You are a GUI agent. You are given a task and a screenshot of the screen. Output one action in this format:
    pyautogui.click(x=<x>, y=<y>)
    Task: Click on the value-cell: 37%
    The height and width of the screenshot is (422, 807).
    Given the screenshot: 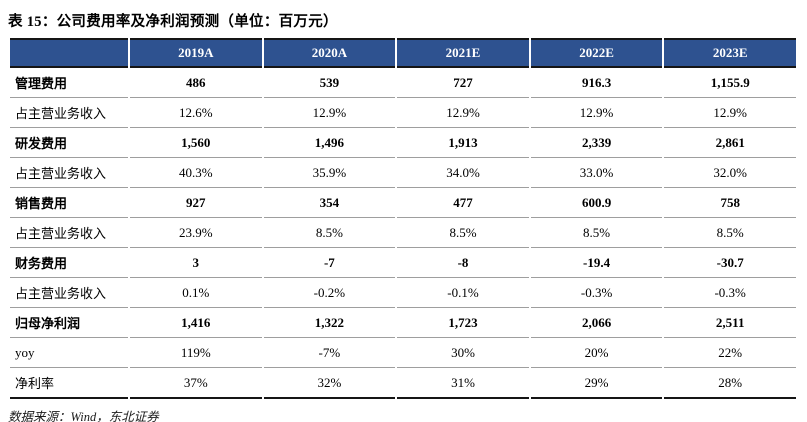 What is the action you would take?
    pyautogui.click(x=196, y=383)
    